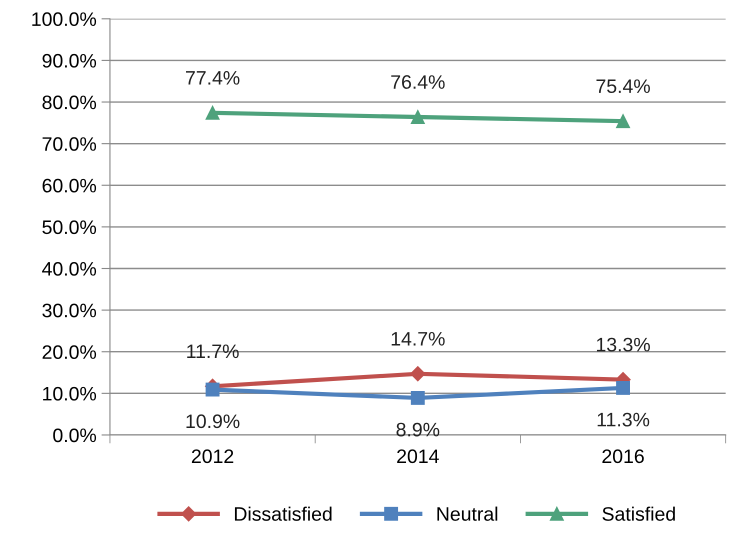 Image resolution: width=733 pixels, height=537 pixels. I want to click on data-label: 75.4%, so click(623, 86).